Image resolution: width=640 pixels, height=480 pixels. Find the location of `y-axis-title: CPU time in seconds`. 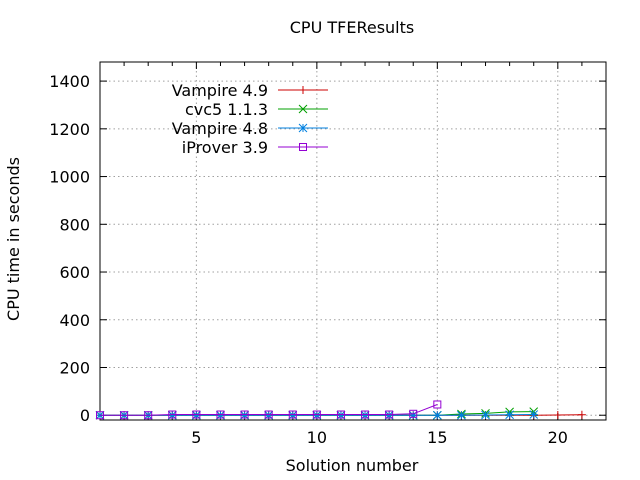

y-axis-title: CPU time in seconds is located at coordinates (13, 239).